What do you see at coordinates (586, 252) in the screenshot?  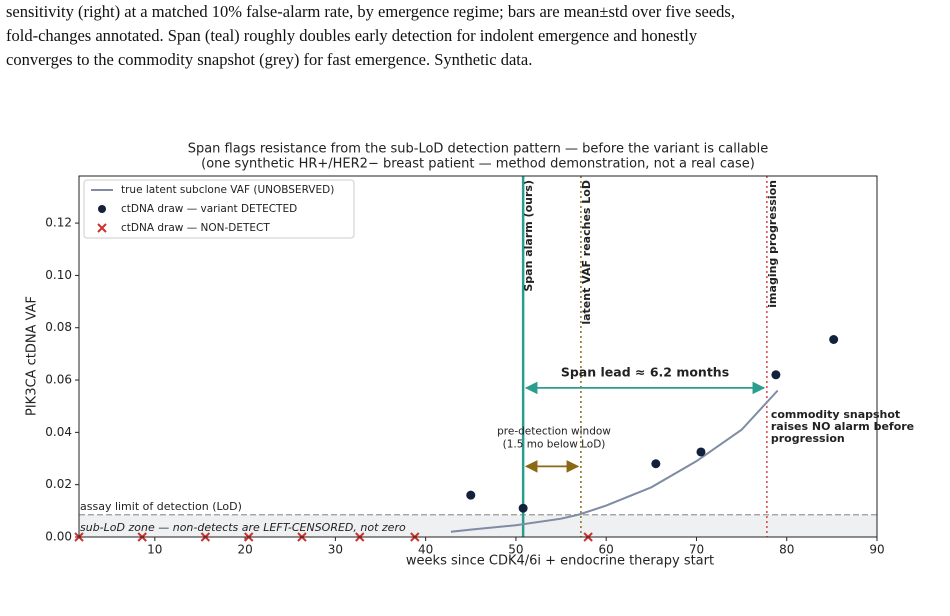 I see `event-label: latent VAF reaches LoD` at bounding box center [586, 252].